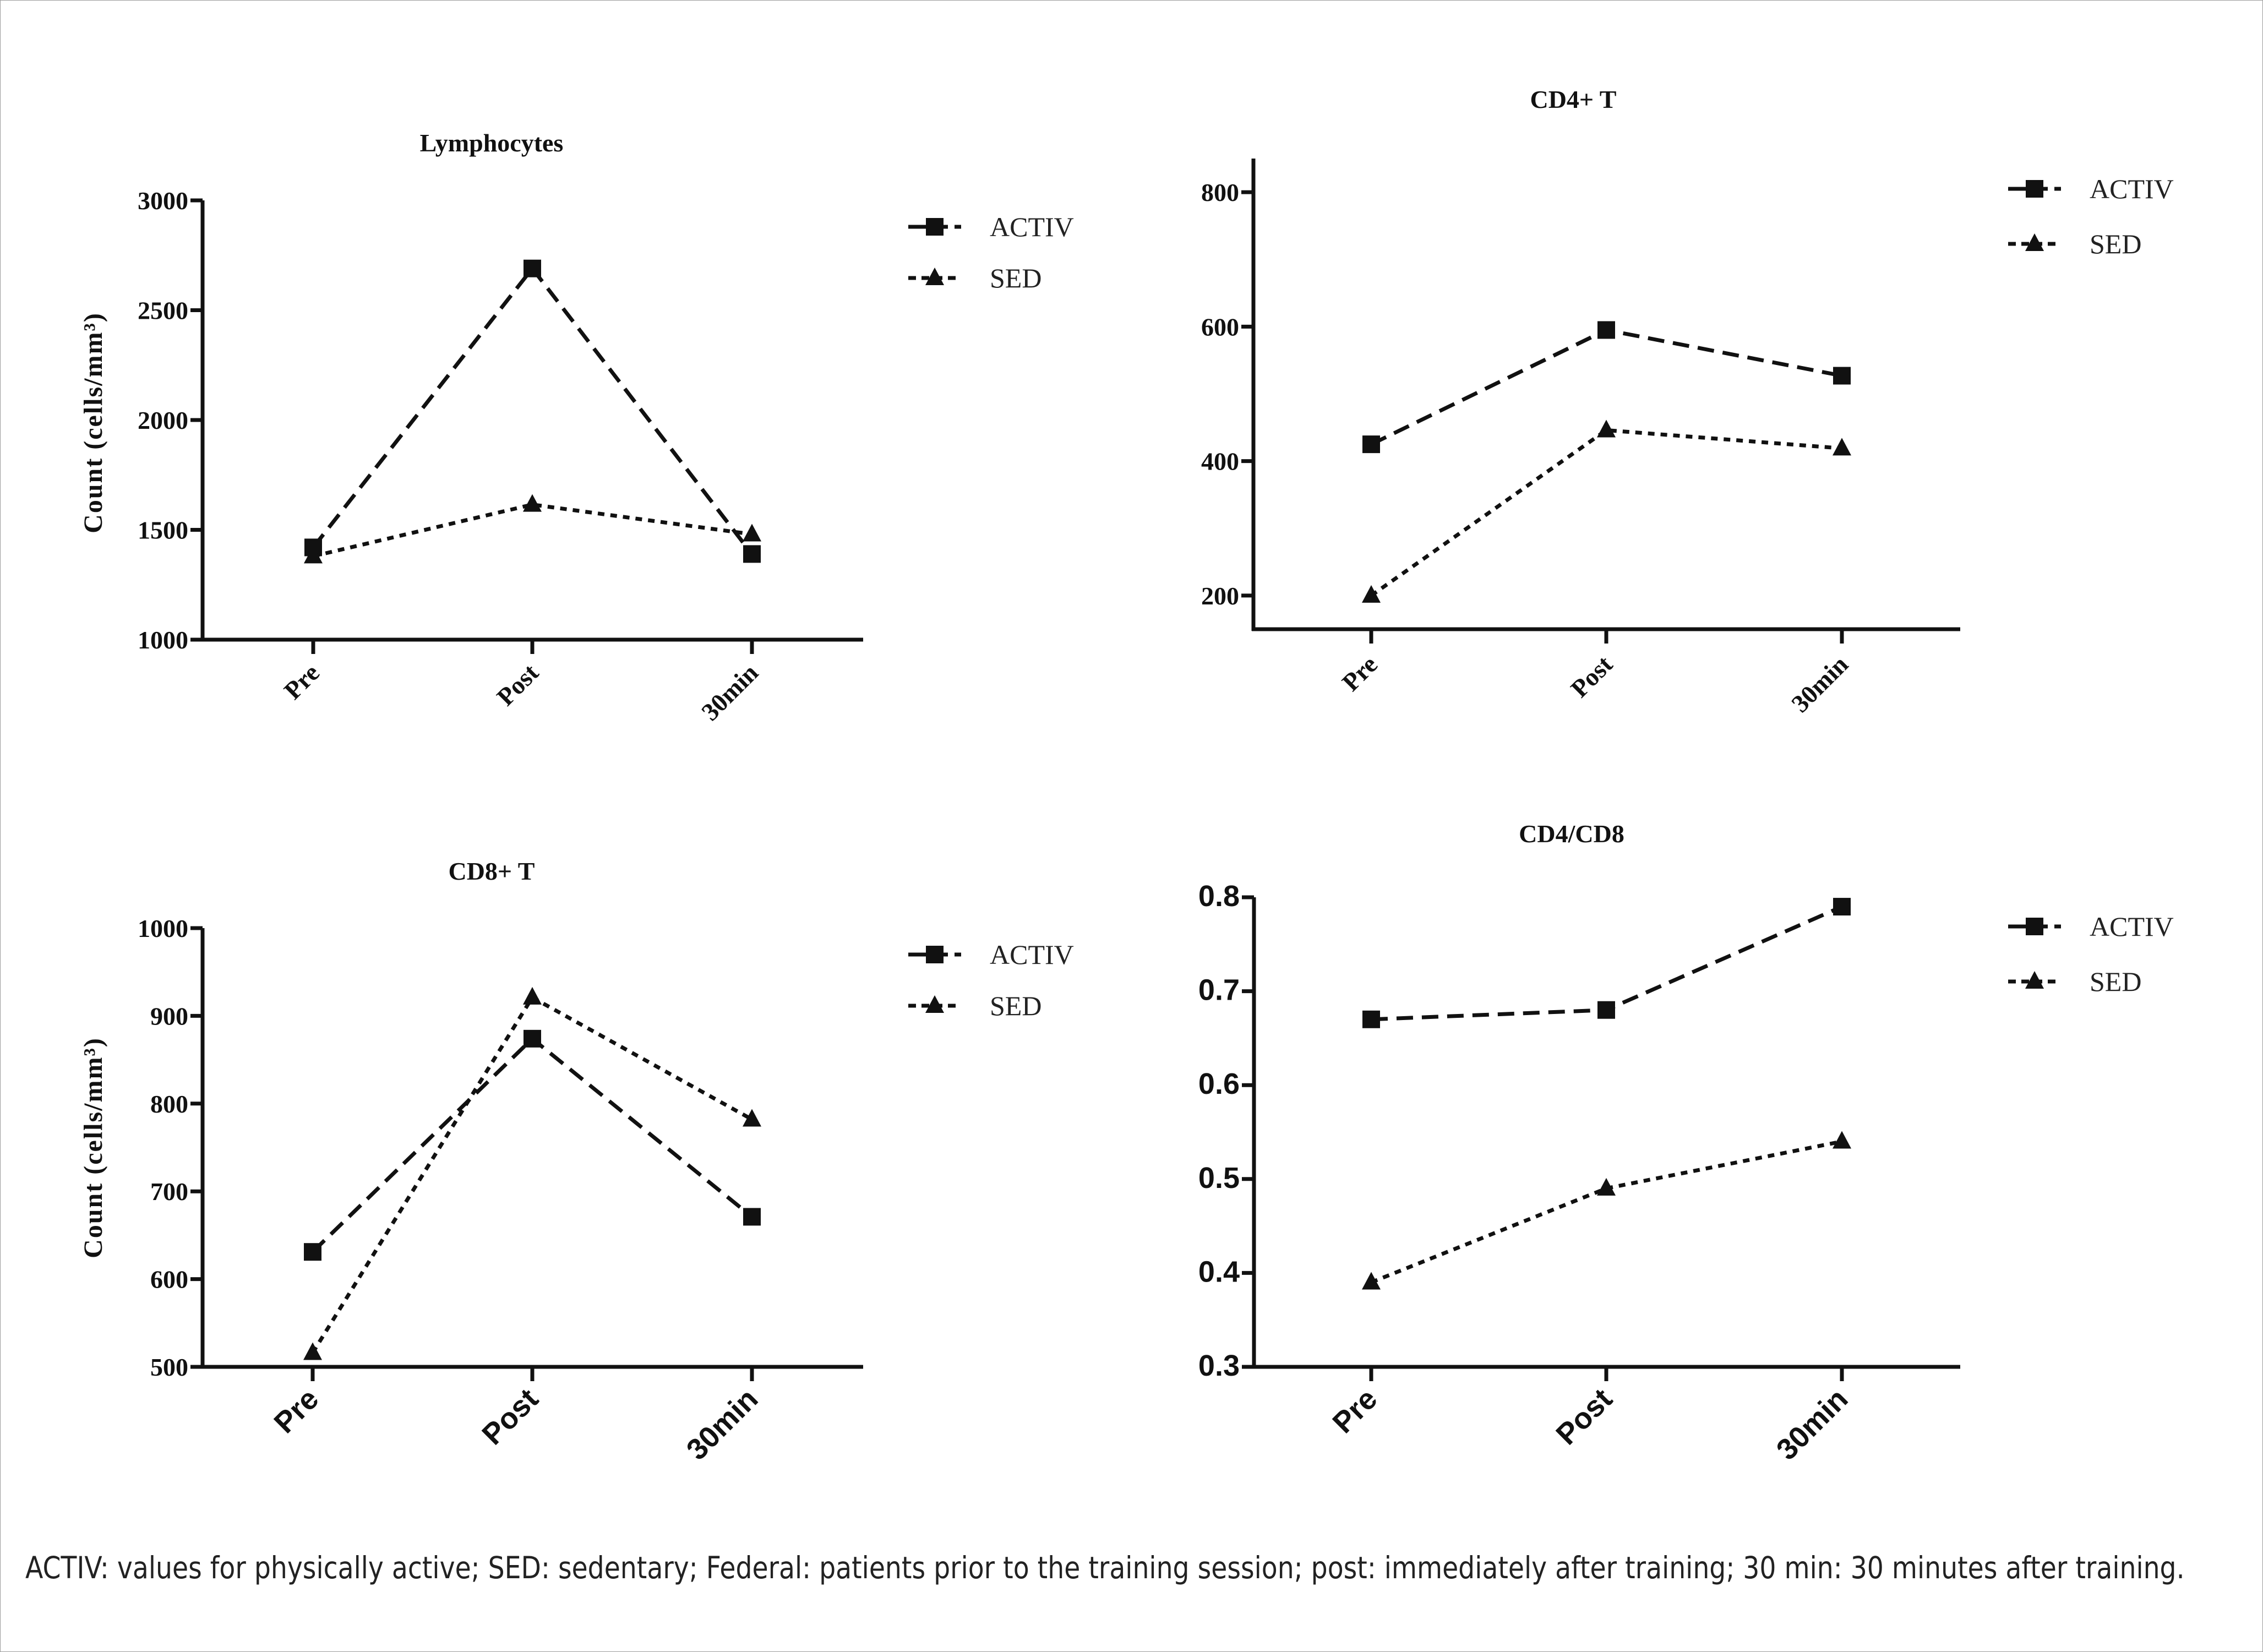 This screenshot has height=1652, width=2263. Describe the element at coordinates (492, 143) in the screenshot. I see `chart-title: Lymphocytes` at that location.